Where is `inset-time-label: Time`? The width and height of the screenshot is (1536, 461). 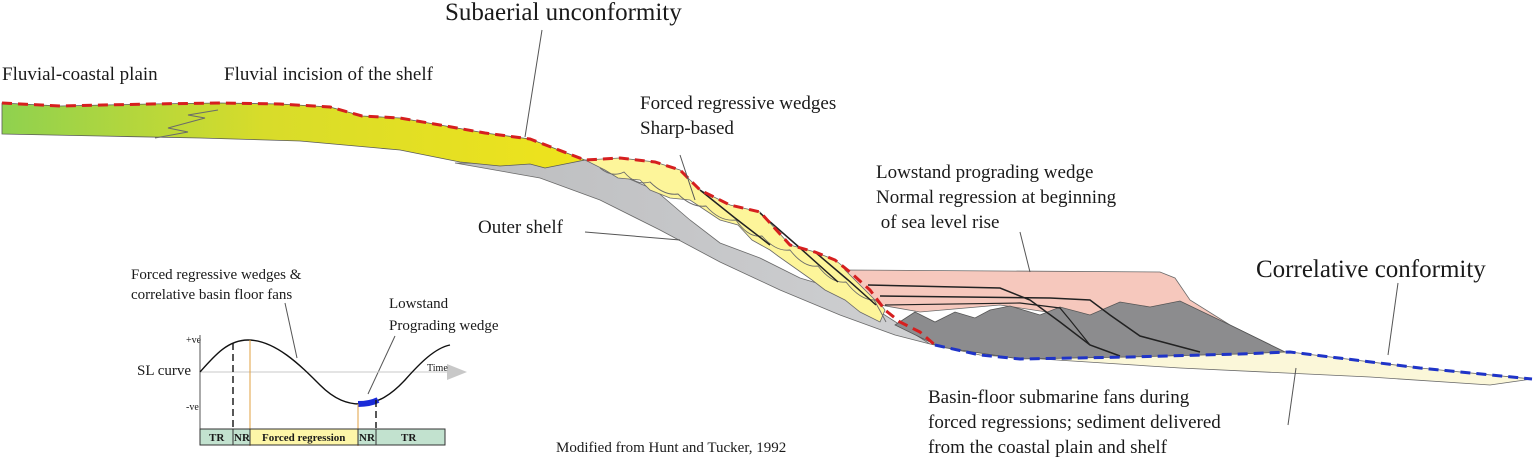
inset-time-label: Time is located at coordinates (437, 368).